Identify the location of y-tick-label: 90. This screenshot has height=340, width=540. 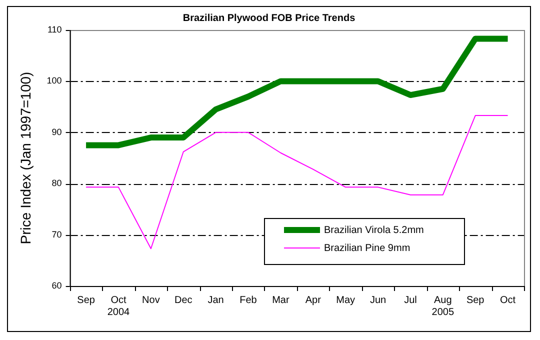
(57, 131).